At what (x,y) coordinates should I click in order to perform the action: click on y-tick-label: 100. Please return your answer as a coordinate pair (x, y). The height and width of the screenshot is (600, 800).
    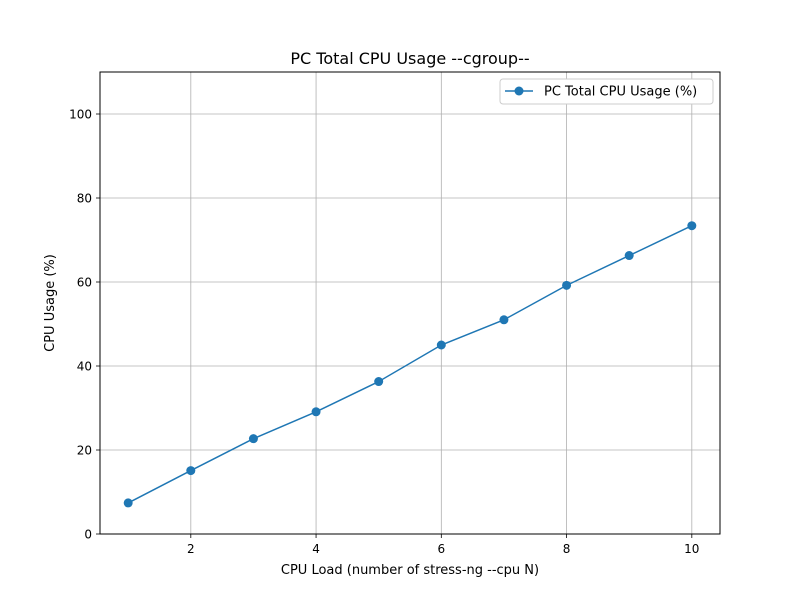
    Looking at the image, I should click on (80, 115).